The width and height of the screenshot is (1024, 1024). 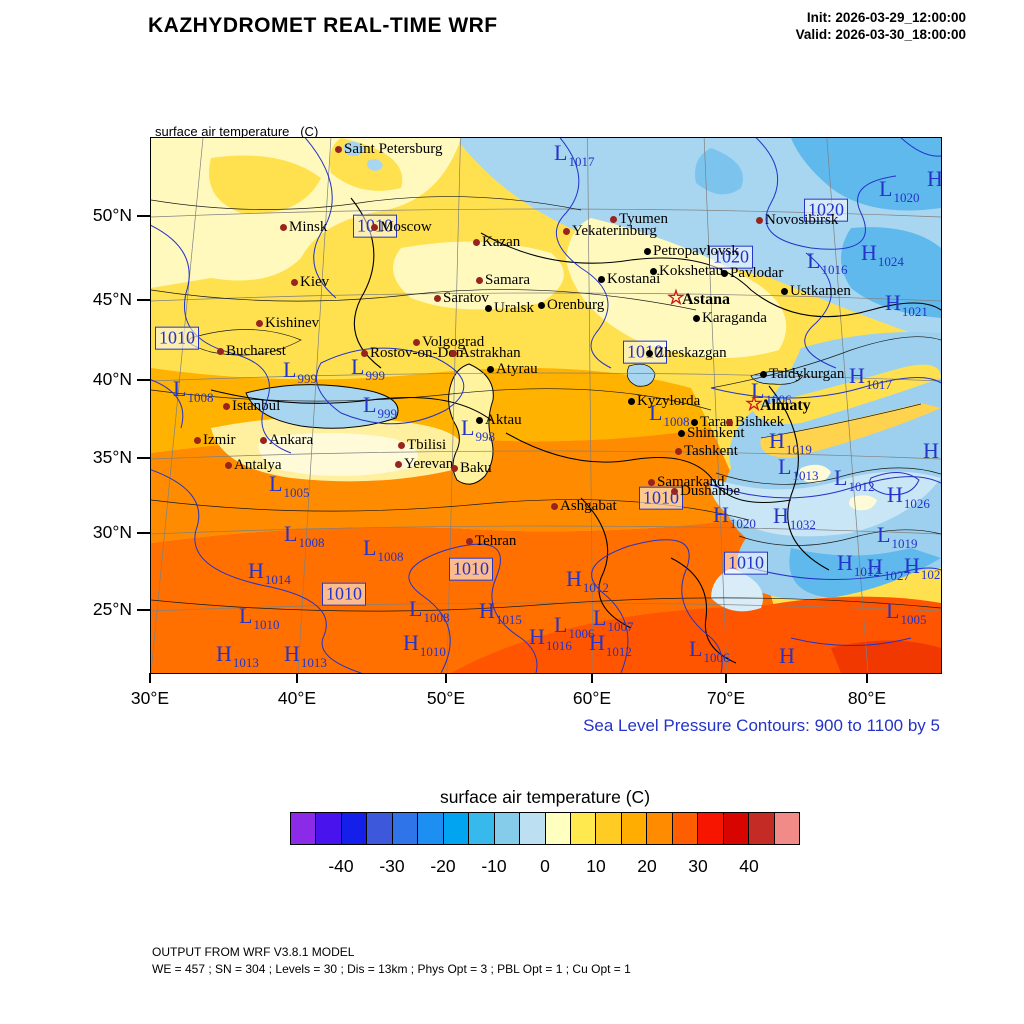 What do you see at coordinates (453, 342) in the screenshot?
I see `city-label: Volgograd` at bounding box center [453, 342].